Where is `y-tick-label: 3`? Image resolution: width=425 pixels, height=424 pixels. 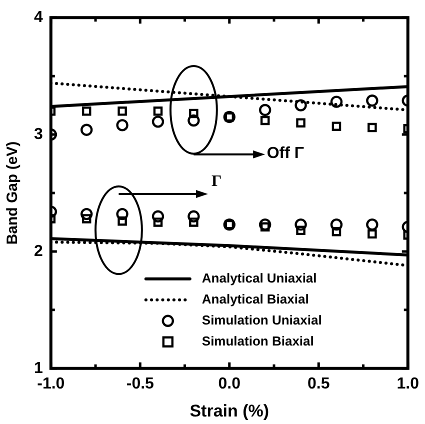
y-tick-label: 3 is located at coordinates (38, 134).